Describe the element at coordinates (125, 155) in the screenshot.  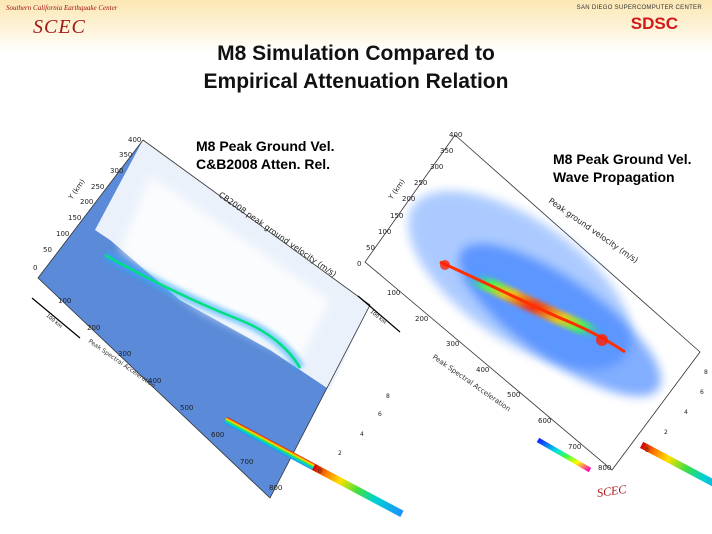
I see `left-y-tick: 350` at that location.